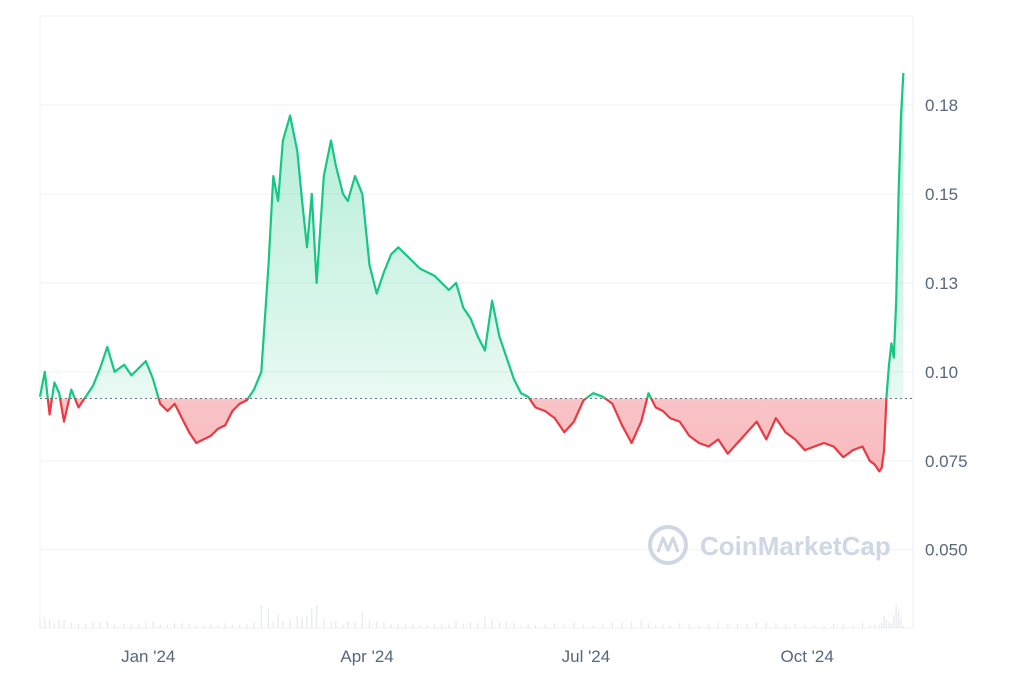  Describe the element at coordinates (946, 461) in the screenshot. I see `y-tick-label: 0.075` at that location.